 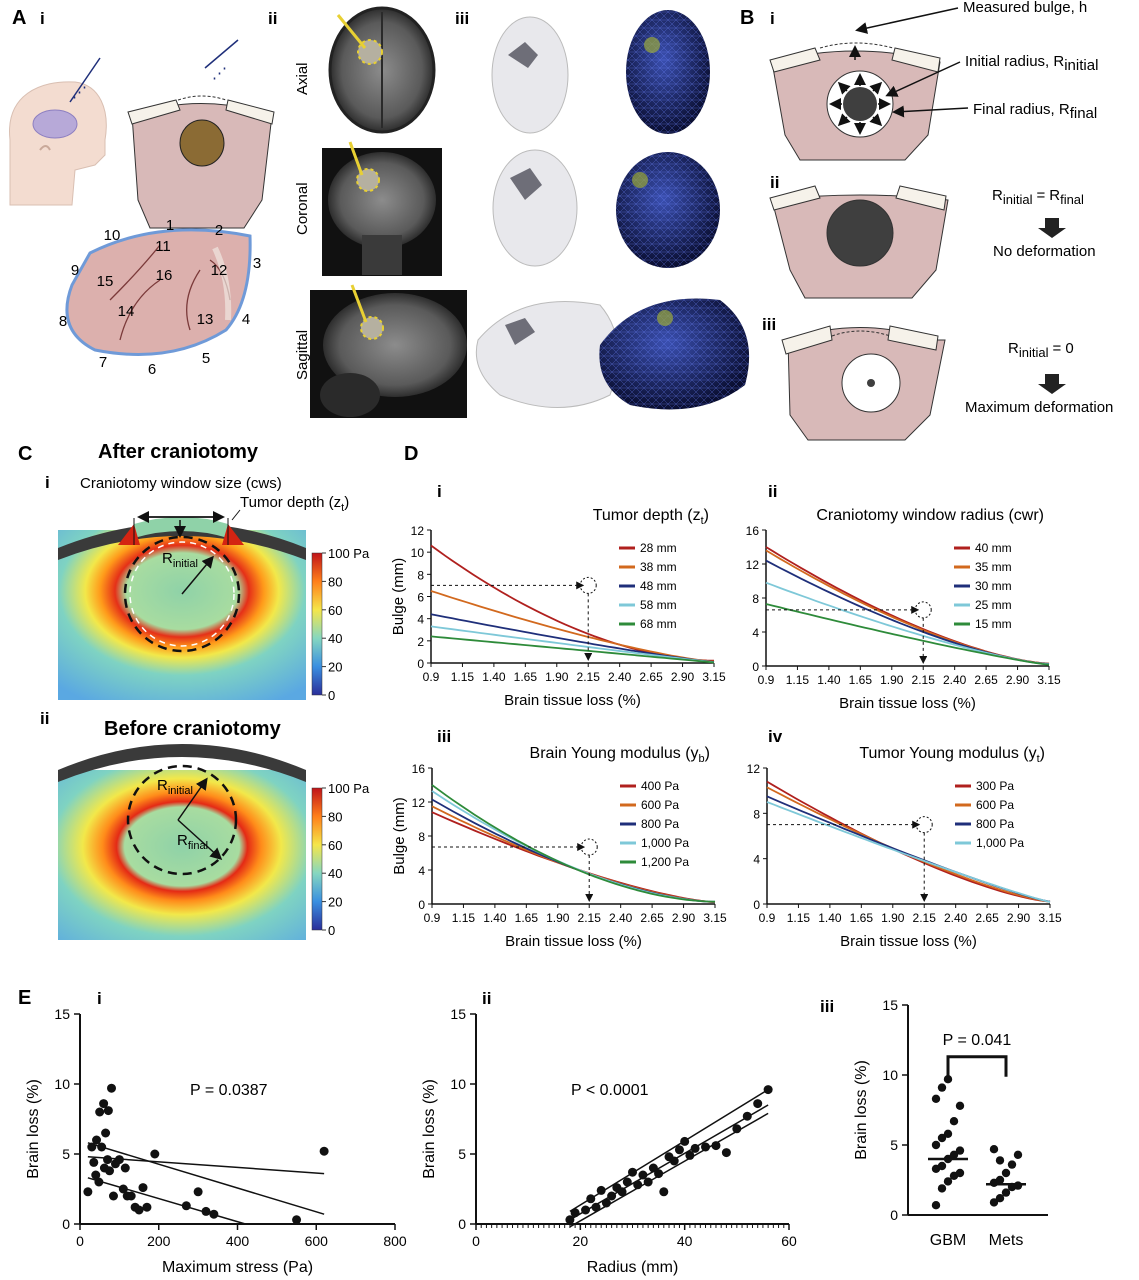 I want to click on panel-b-sub-iii: iii, so click(x=769, y=324).